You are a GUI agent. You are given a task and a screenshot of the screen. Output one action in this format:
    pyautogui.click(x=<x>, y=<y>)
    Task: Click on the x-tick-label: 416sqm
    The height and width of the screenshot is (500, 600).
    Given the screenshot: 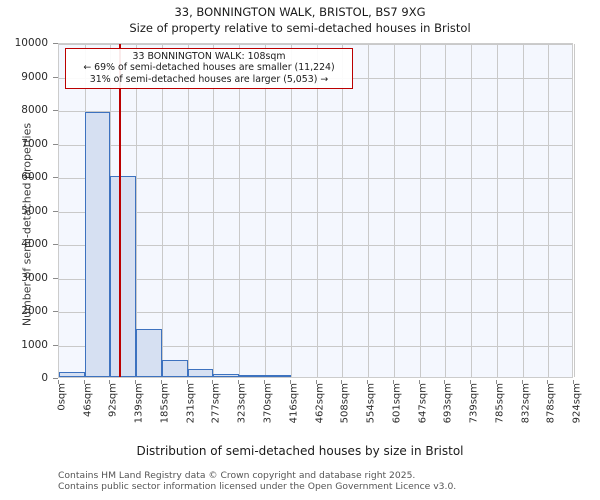 What is the action you would take?
    pyautogui.click(x=294, y=403)
    